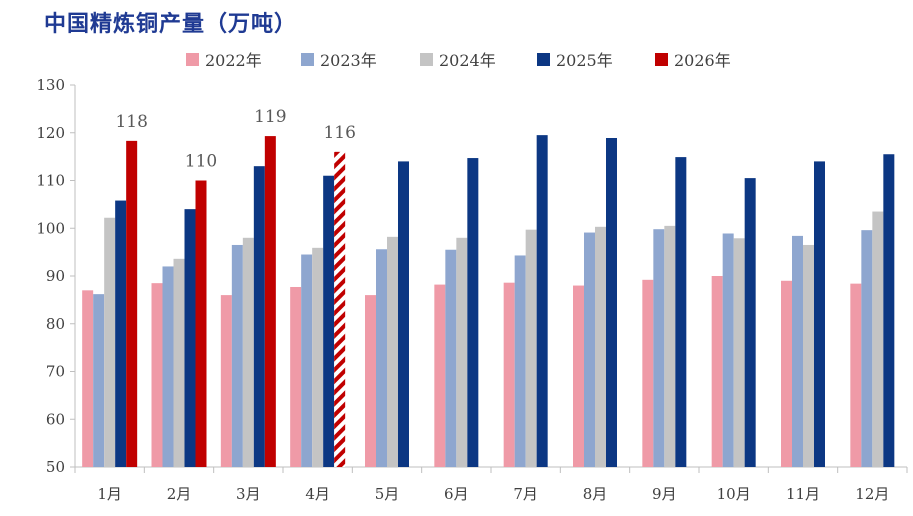 The height and width of the screenshot is (516, 913). Describe the element at coordinates (235, 139) in the screenshot. I see `data-labels: 118 110 119 116` at that location.